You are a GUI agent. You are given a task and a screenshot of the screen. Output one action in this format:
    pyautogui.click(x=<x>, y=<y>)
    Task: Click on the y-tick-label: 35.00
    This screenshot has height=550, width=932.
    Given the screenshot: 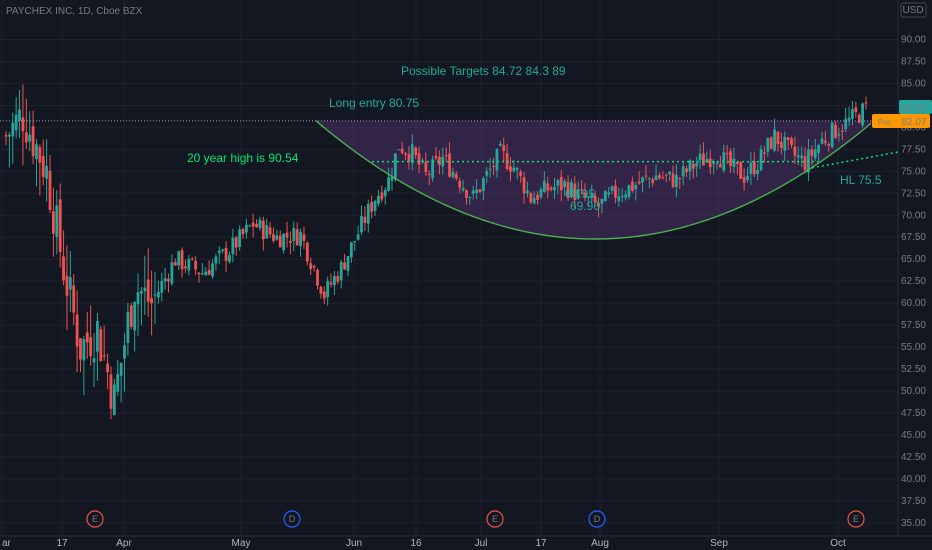 What is the action you would take?
    pyautogui.click(x=913, y=523)
    